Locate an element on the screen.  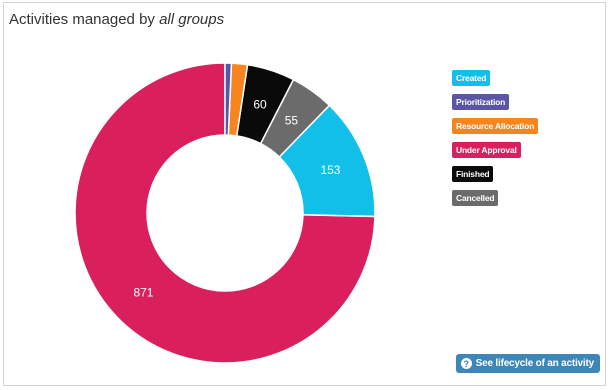
lifecycle-help-label: See lifecycle of an activity is located at coordinates (535, 363).